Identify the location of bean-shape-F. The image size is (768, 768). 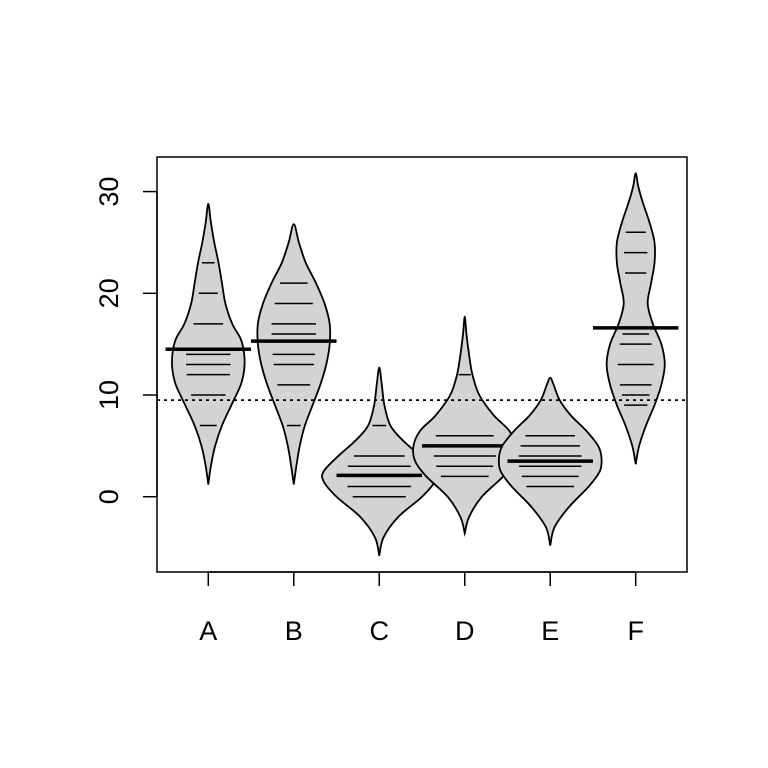
(635, 318).